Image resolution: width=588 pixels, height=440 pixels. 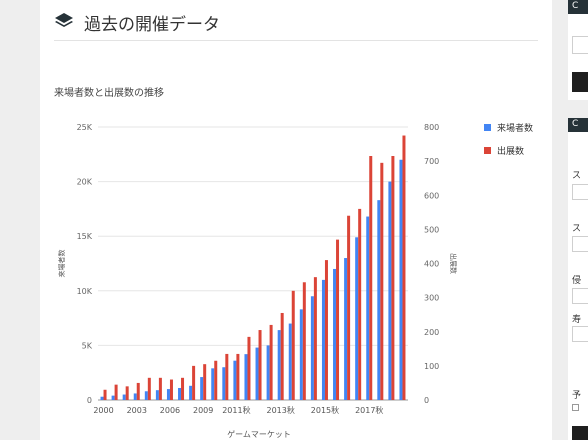 I want to click on x-tick-label: 2015秋, so click(x=325, y=410).